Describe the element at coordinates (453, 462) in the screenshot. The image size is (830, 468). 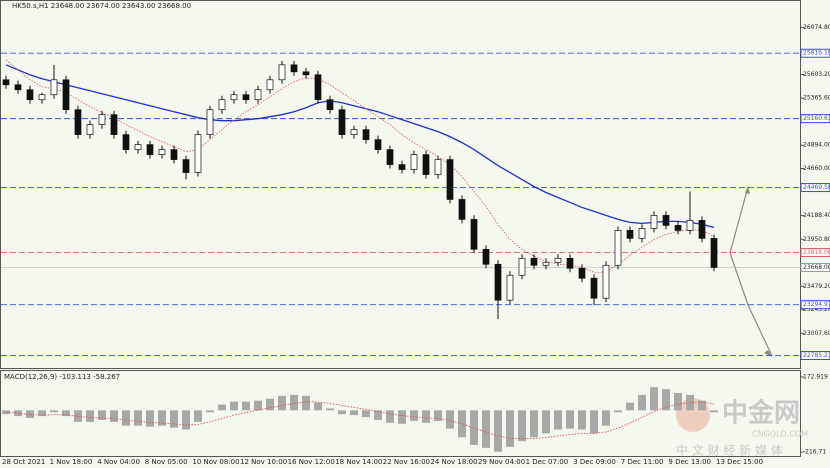
I see `x-tick-label: 24 Nov 18:00` at that location.